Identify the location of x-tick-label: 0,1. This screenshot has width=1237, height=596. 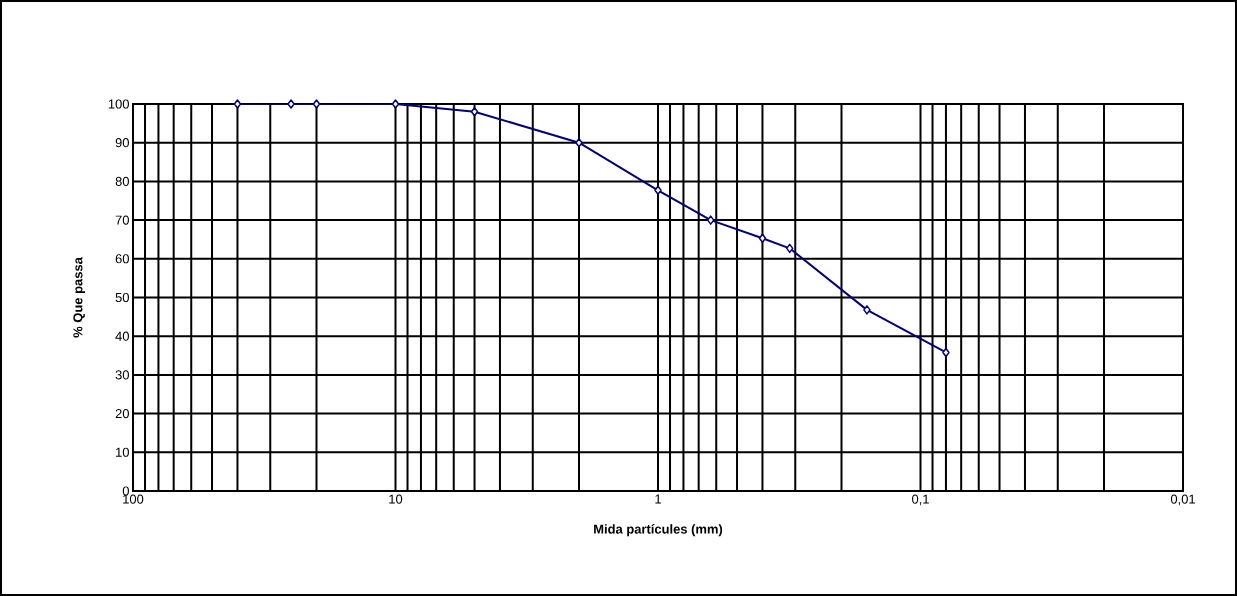
(920, 500).